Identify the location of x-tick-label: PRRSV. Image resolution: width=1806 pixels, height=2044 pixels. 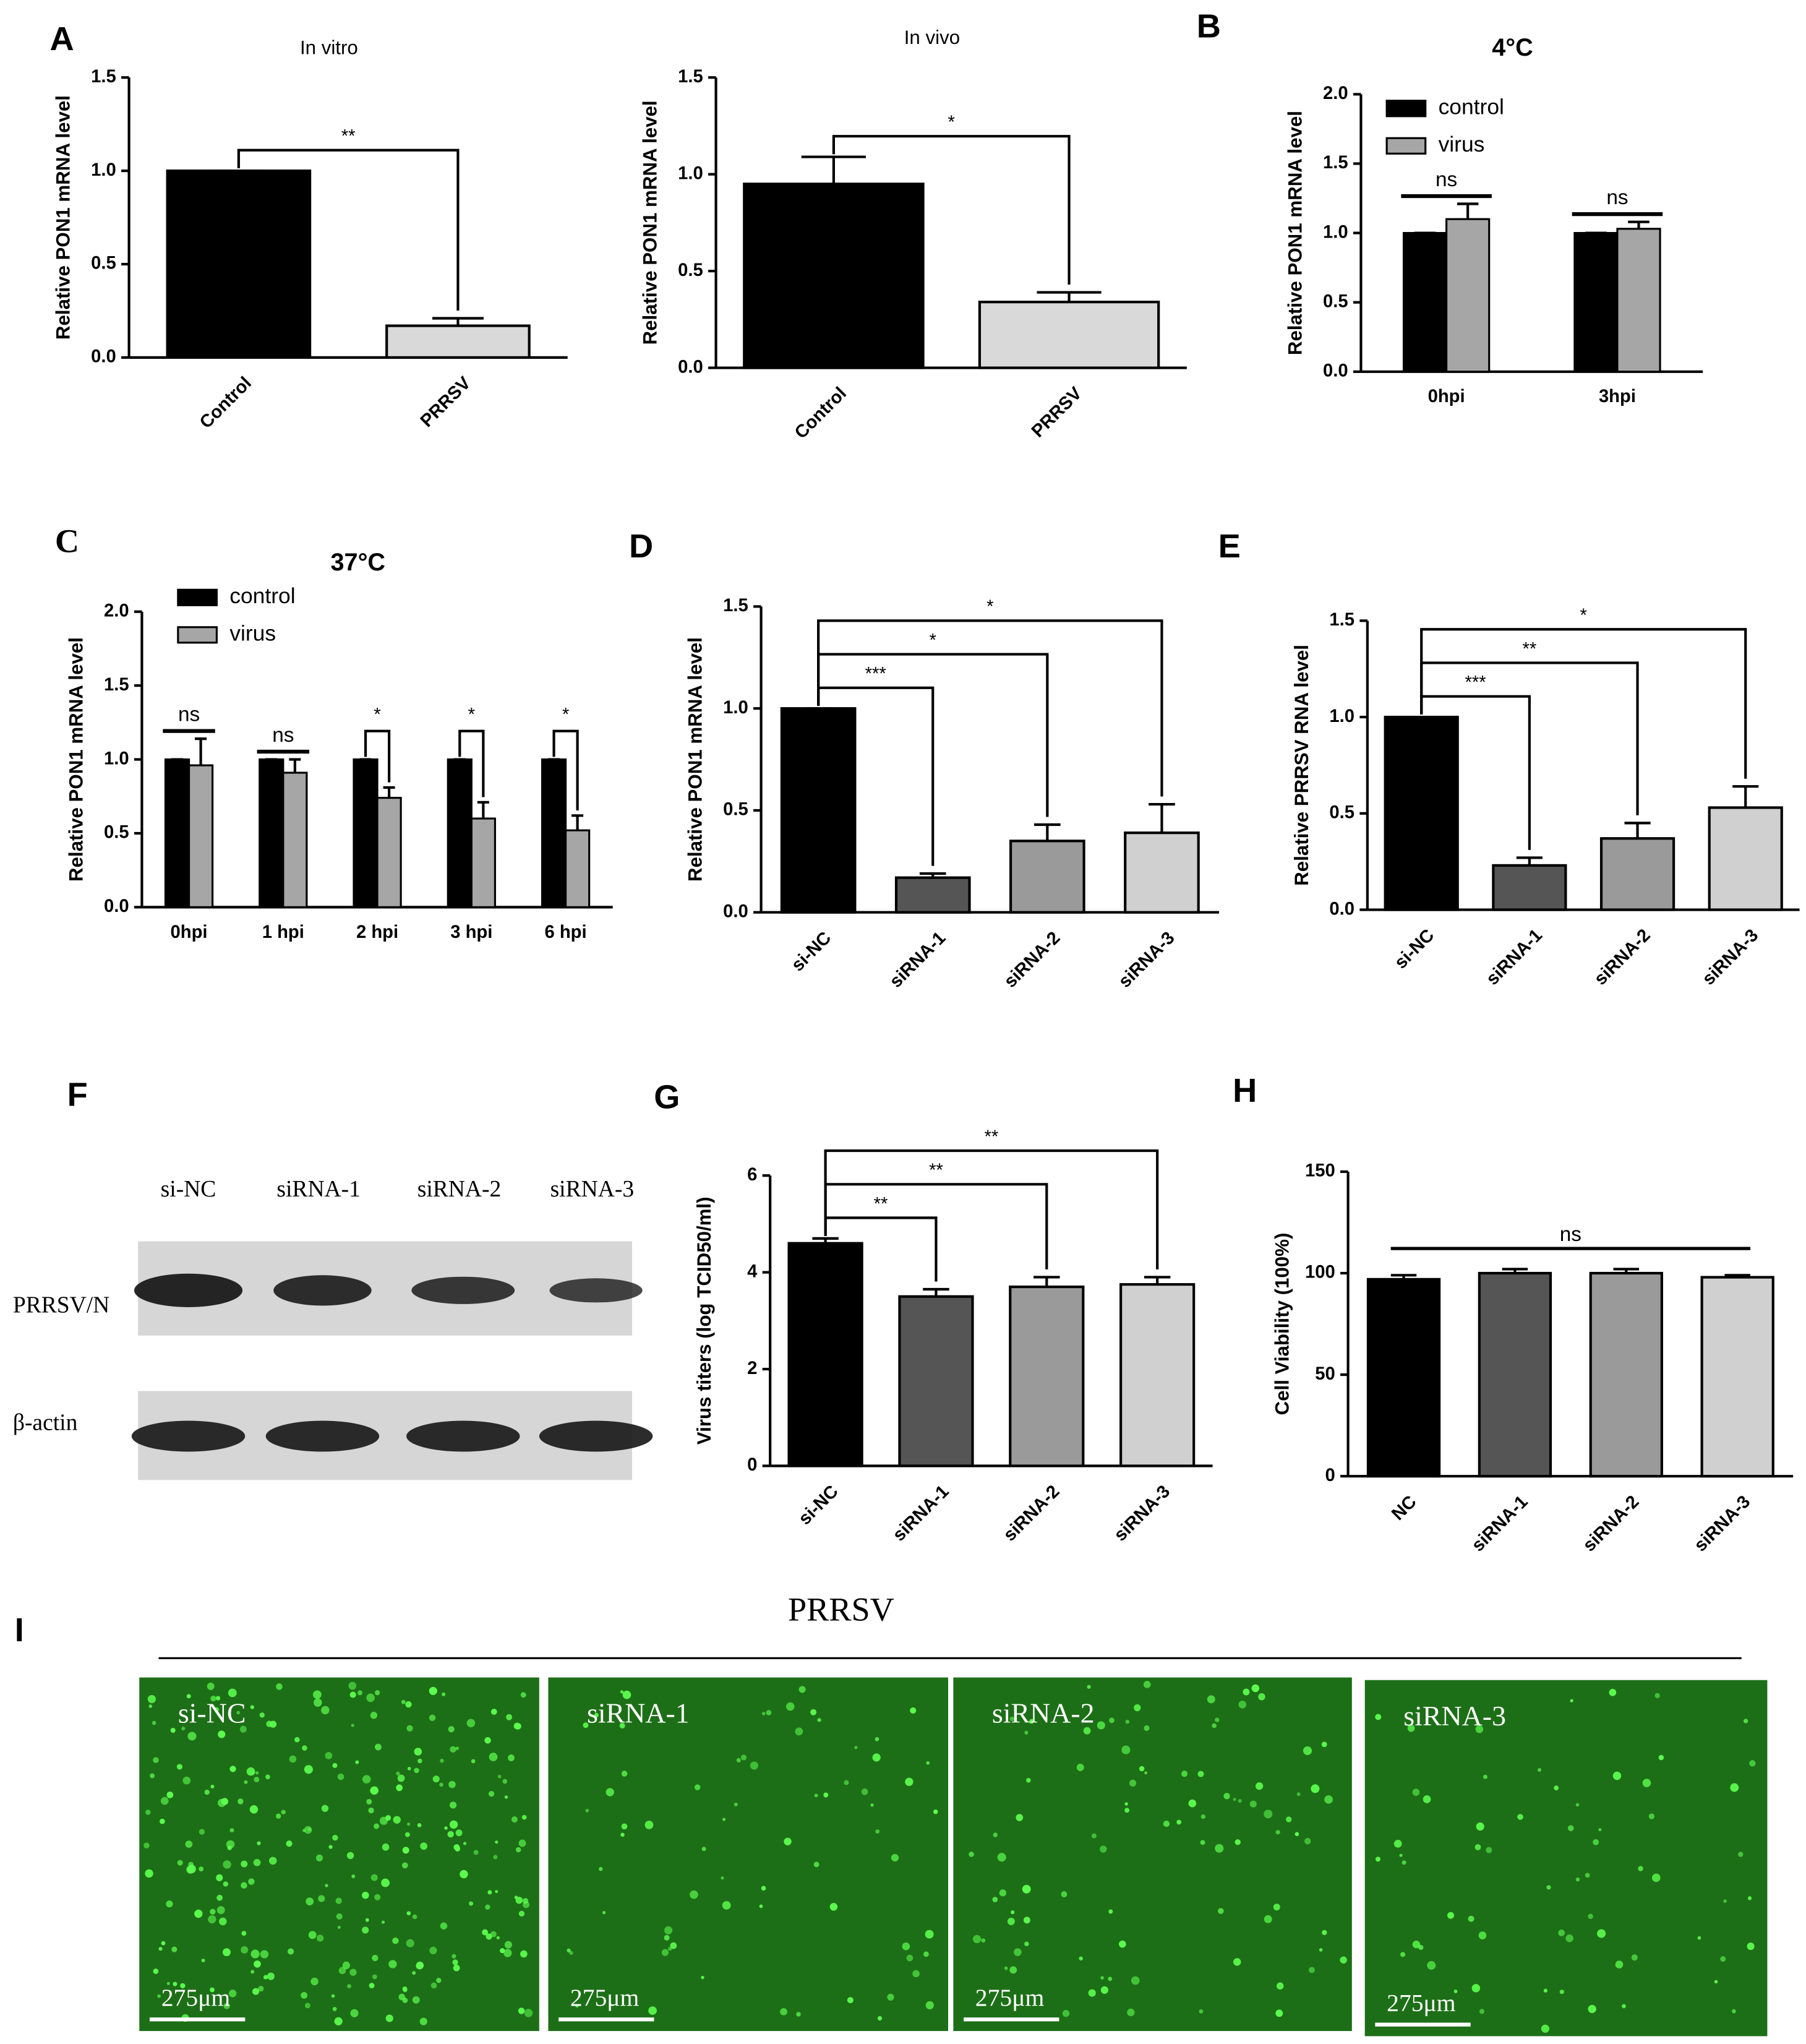
(446, 402).